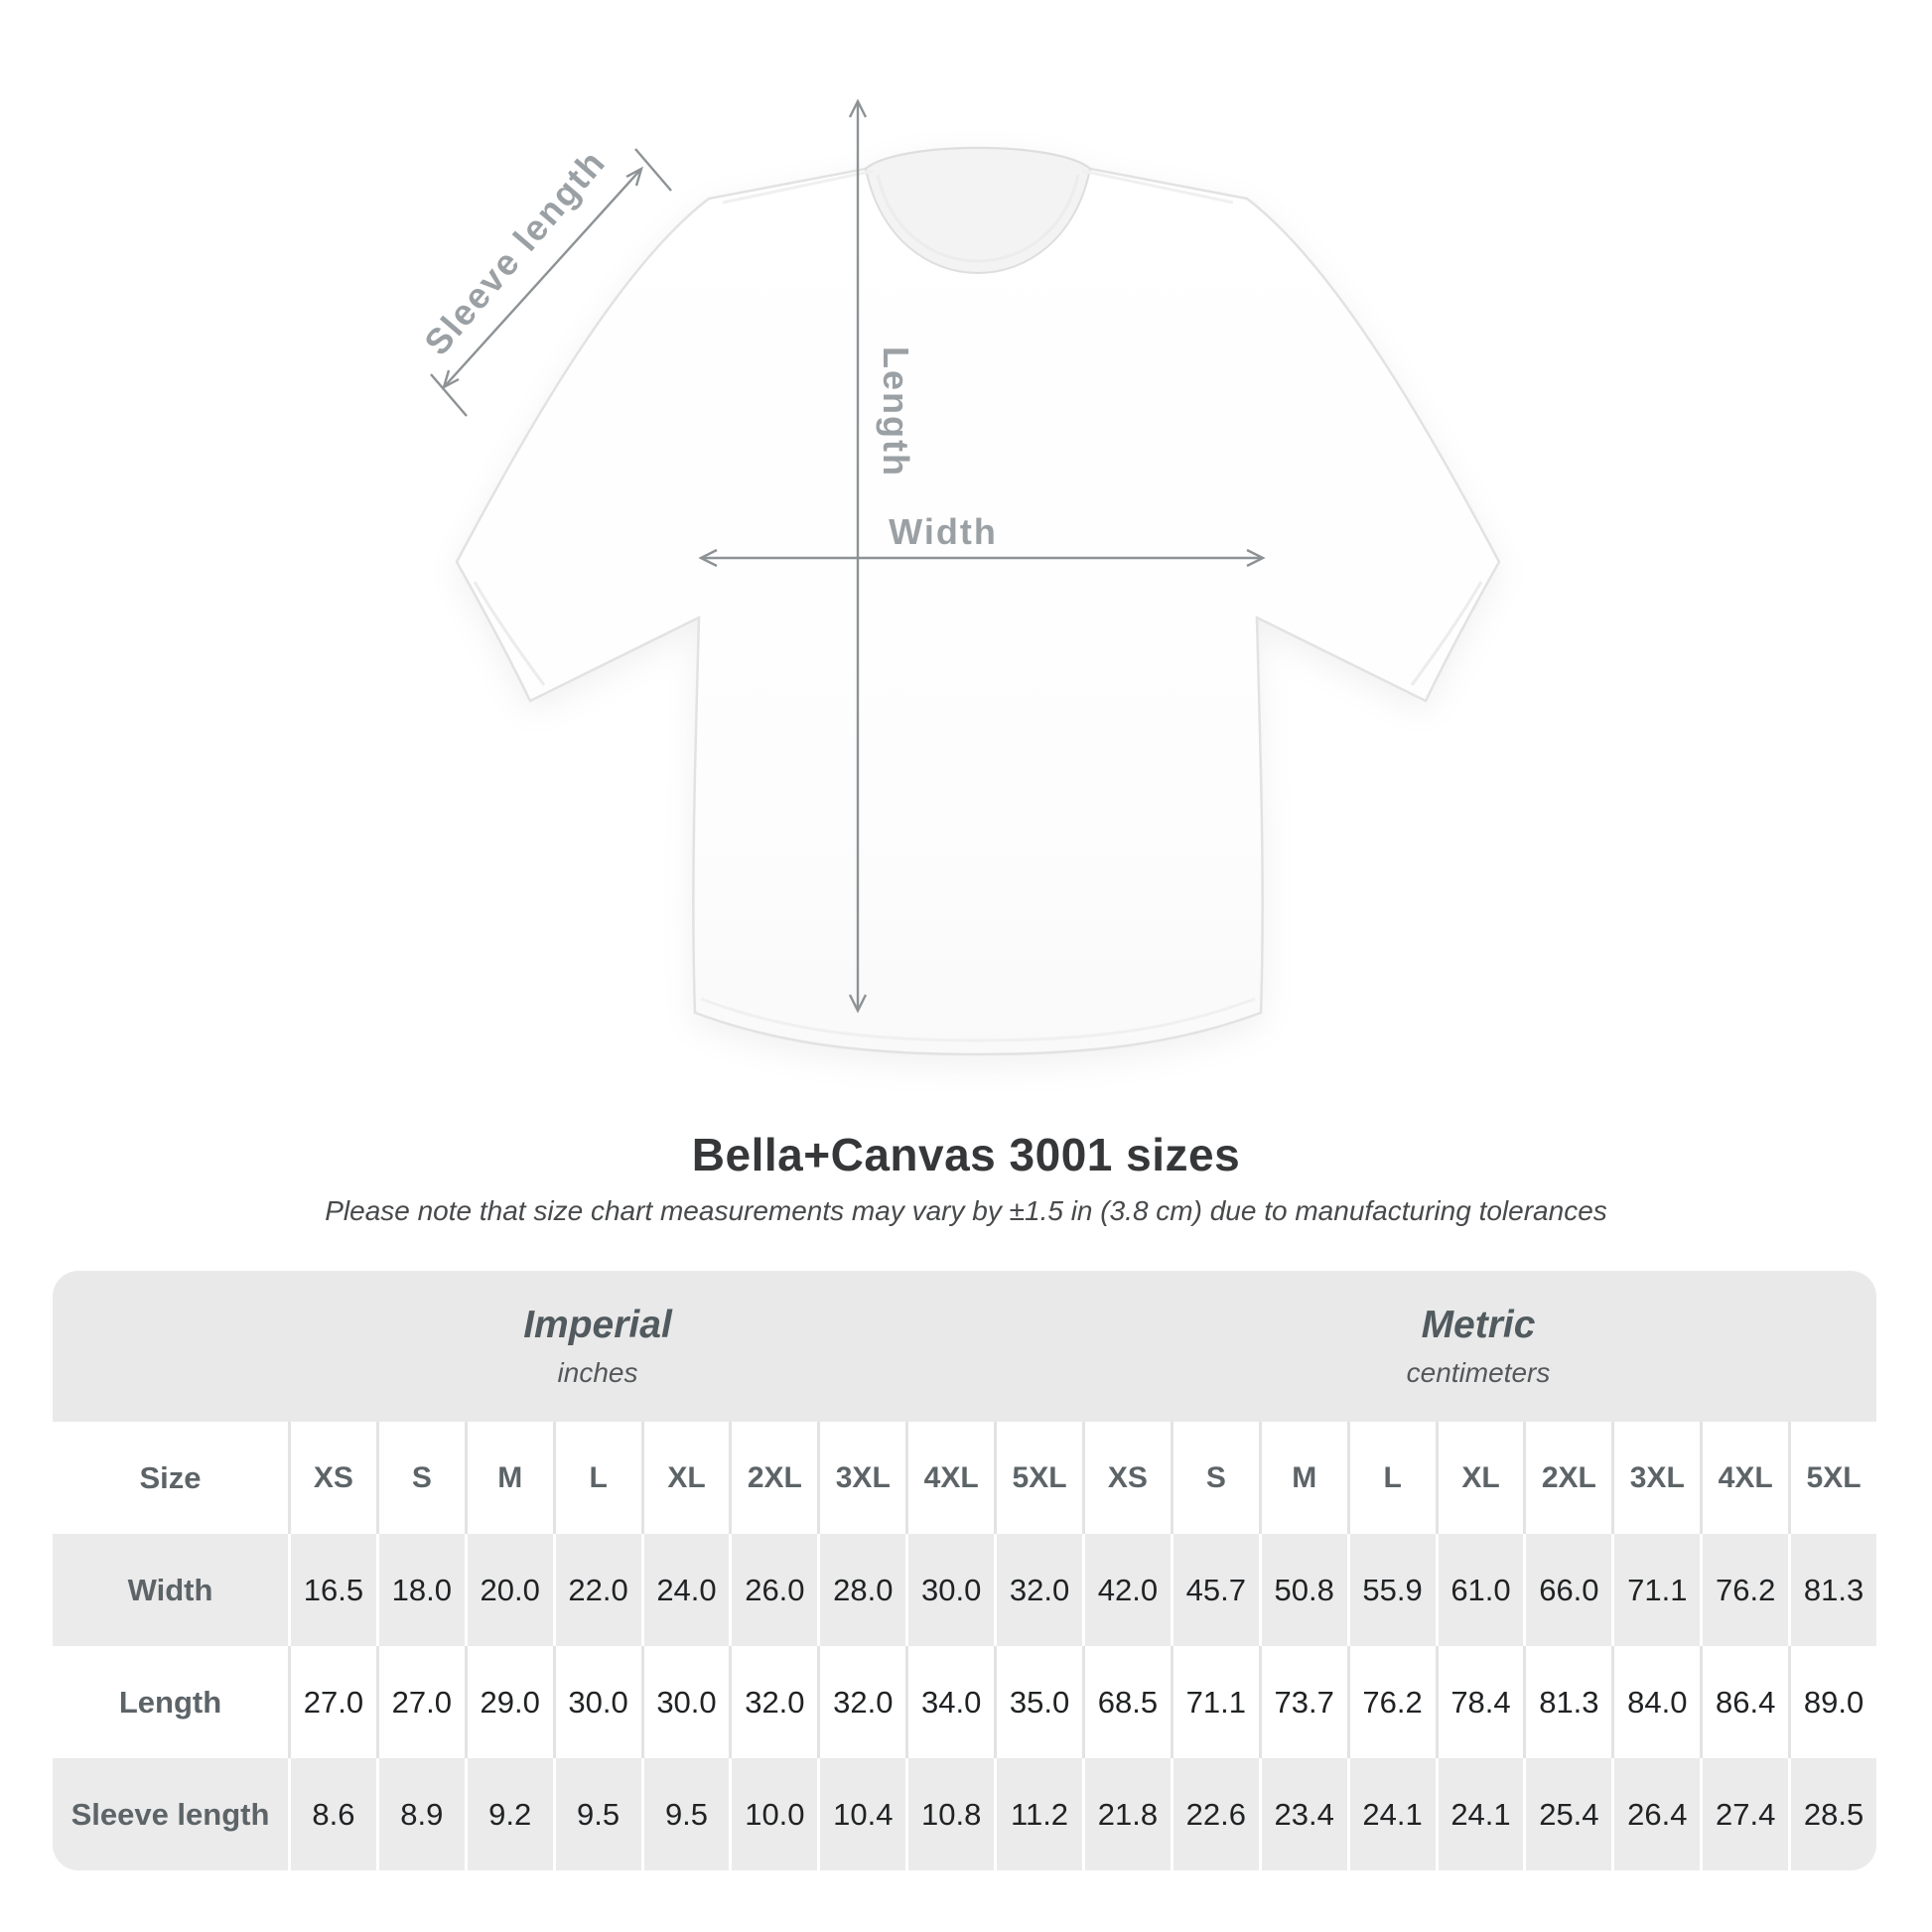 This screenshot has height=1932, width=1932. I want to click on collar-opening, so click(978, 211).